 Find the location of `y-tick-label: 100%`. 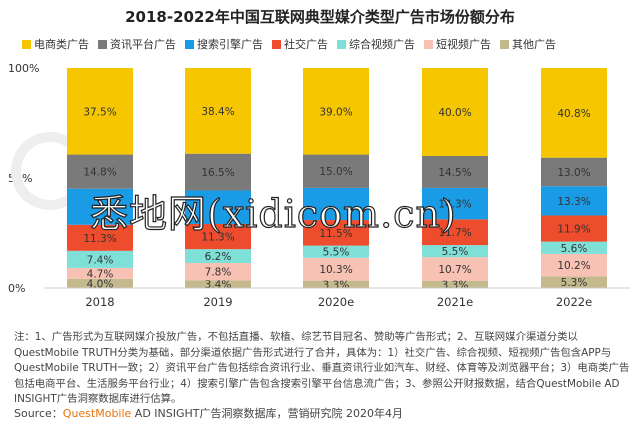

y-tick-label: 100% is located at coordinates (23, 68).